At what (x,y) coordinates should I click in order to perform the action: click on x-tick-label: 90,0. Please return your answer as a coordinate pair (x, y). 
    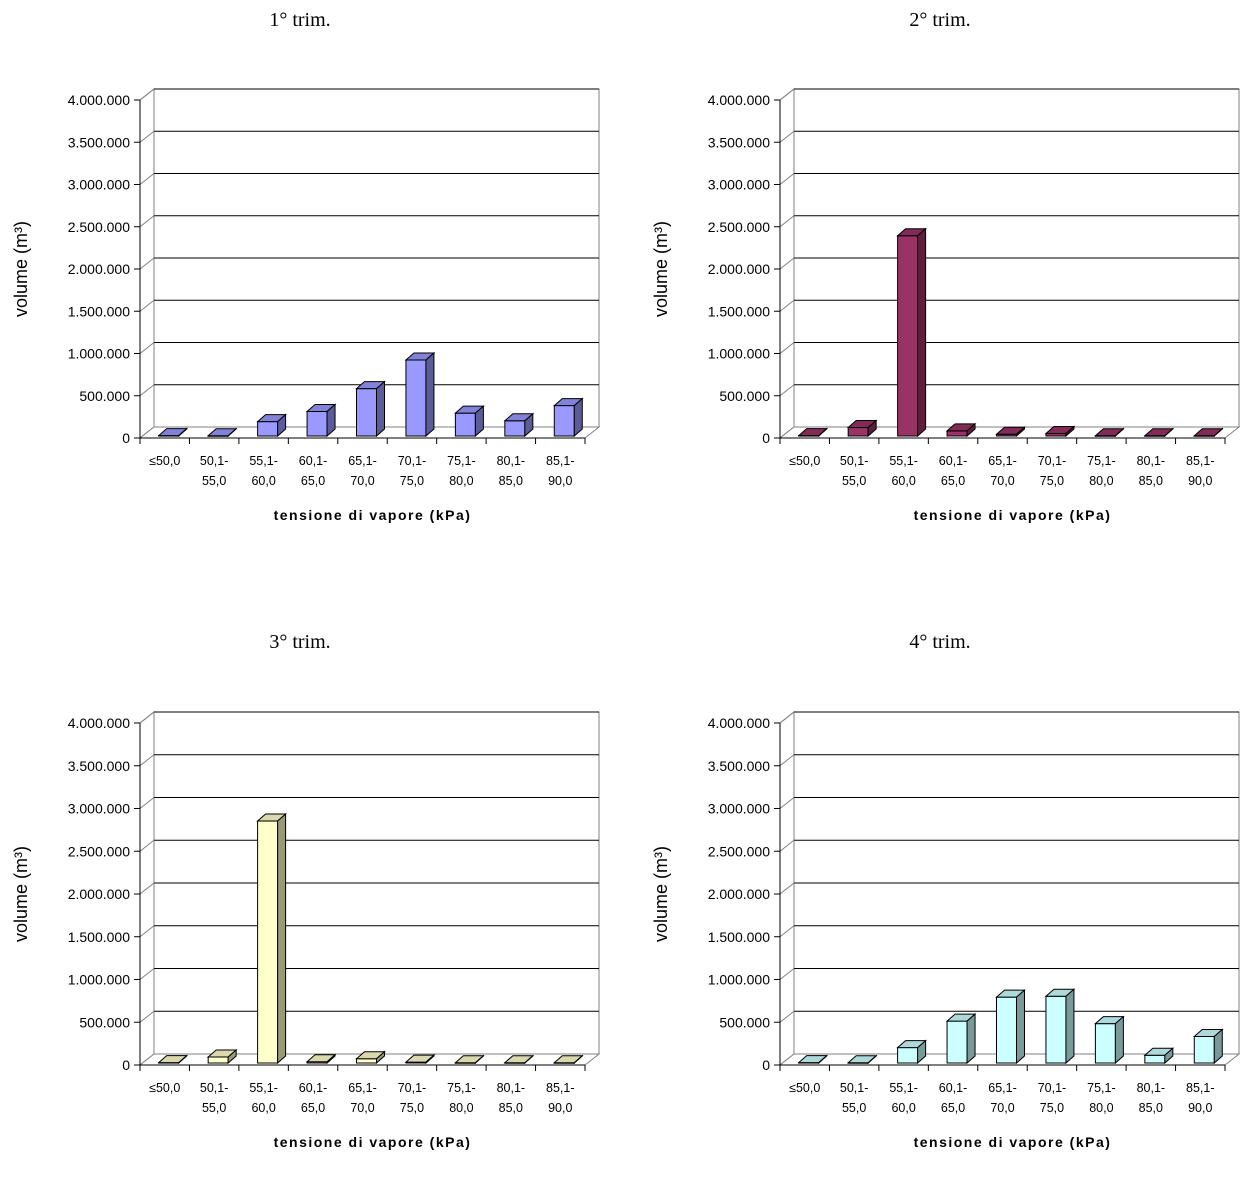
    Looking at the image, I should click on (560, 481).